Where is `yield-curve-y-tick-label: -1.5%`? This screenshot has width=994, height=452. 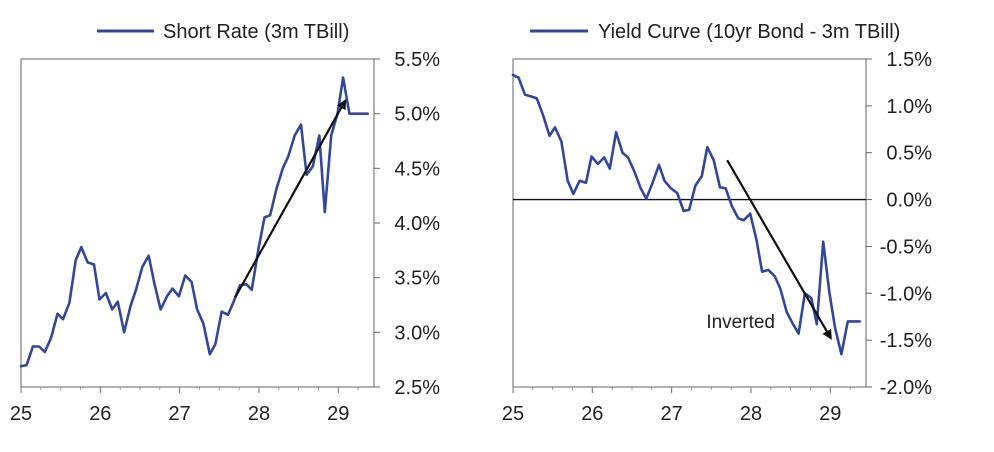 yield-curve-y-tick-label: -1.5% is located at coordinates (906, 341).